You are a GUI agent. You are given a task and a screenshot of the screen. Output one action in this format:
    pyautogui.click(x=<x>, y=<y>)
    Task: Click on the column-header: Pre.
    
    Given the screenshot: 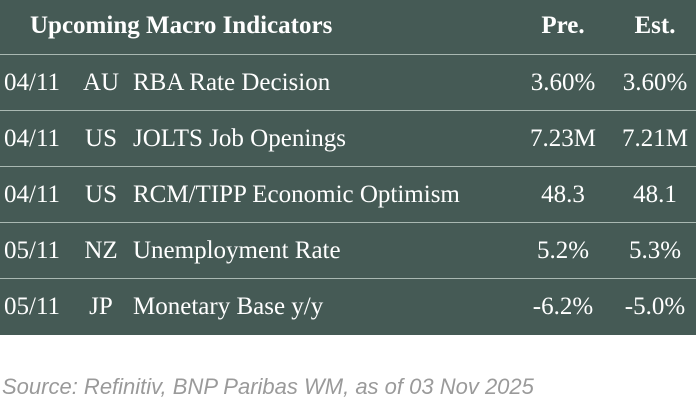 What is the action you would take?
    pyautogui.click(x=563, y=25)
    